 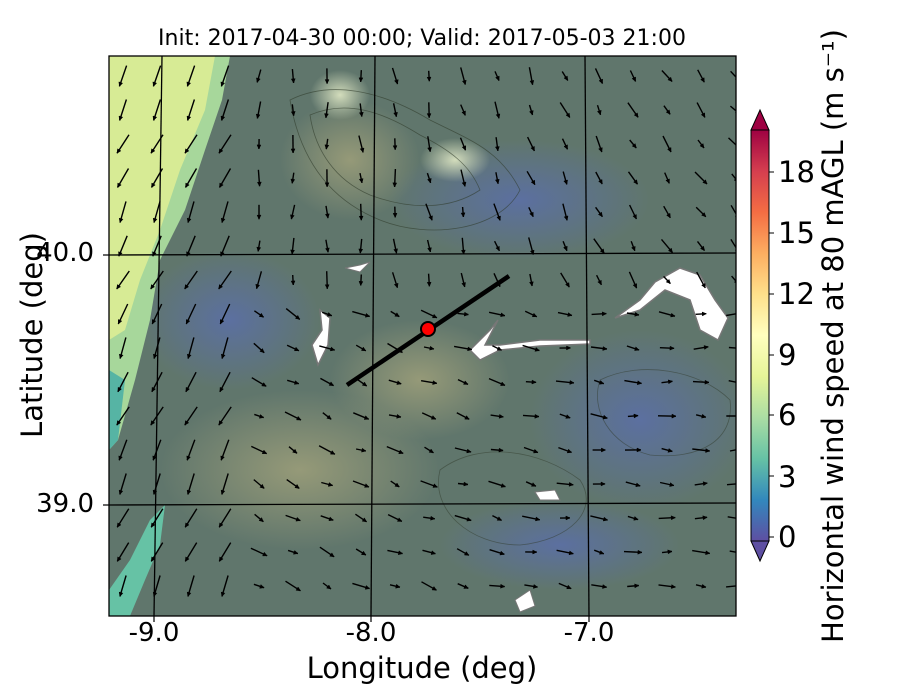 I want to click on colorbar, so click(x=762, y=335).